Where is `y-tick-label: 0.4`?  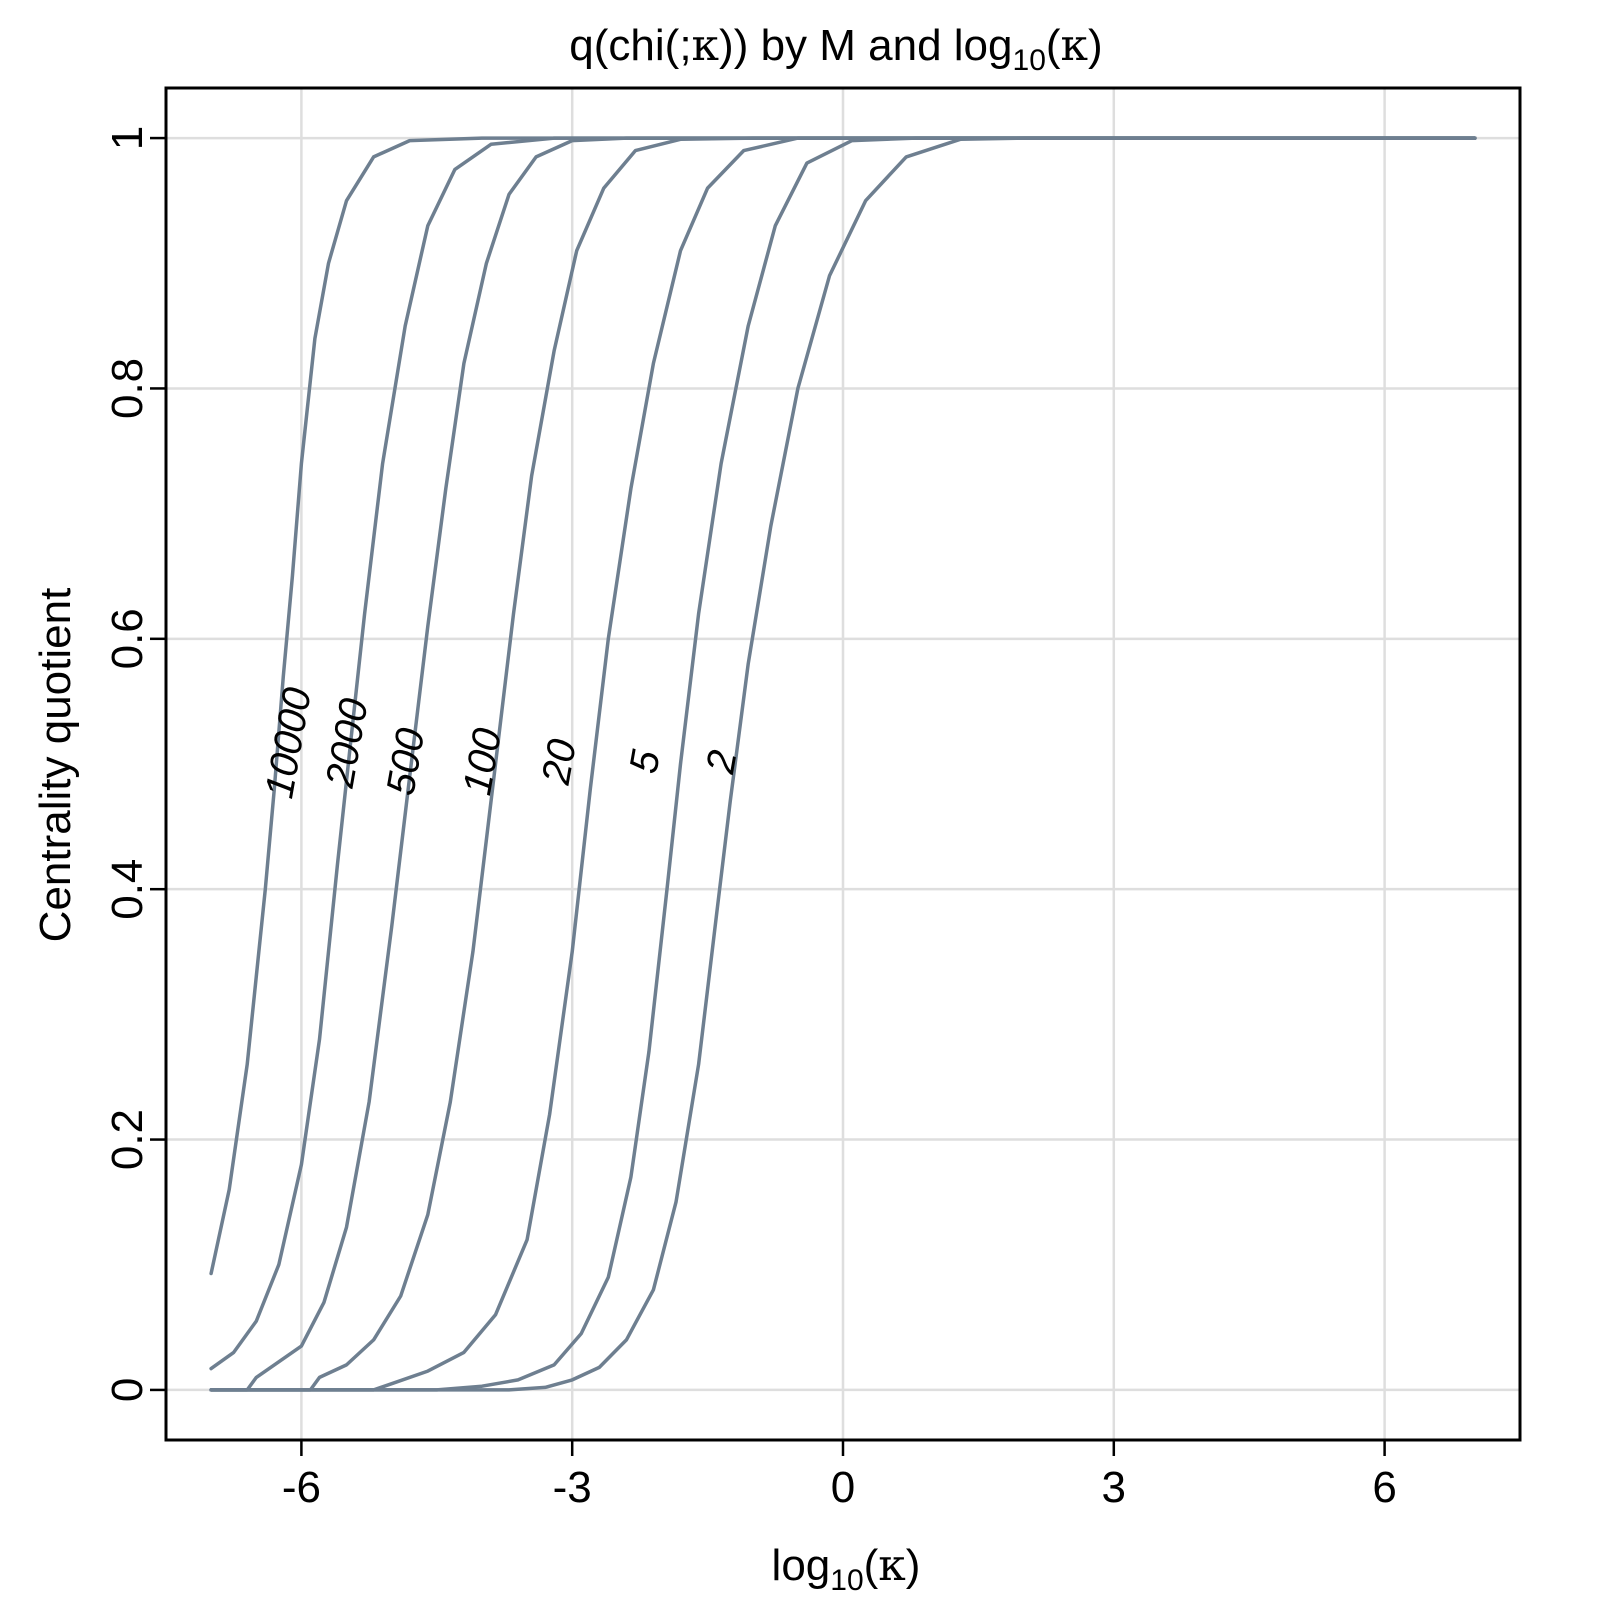
y-tick-label: 0.4 is located at coordinates (127, 889).